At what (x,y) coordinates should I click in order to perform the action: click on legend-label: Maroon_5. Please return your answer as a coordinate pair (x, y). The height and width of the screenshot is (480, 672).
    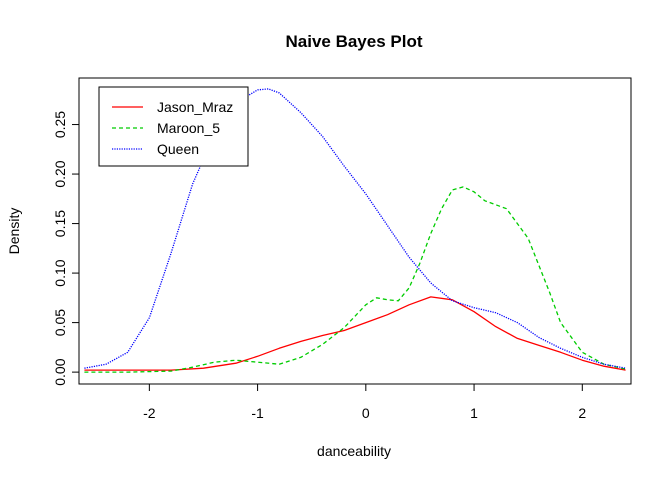
    Looking at the image, I should click on (188, 128).